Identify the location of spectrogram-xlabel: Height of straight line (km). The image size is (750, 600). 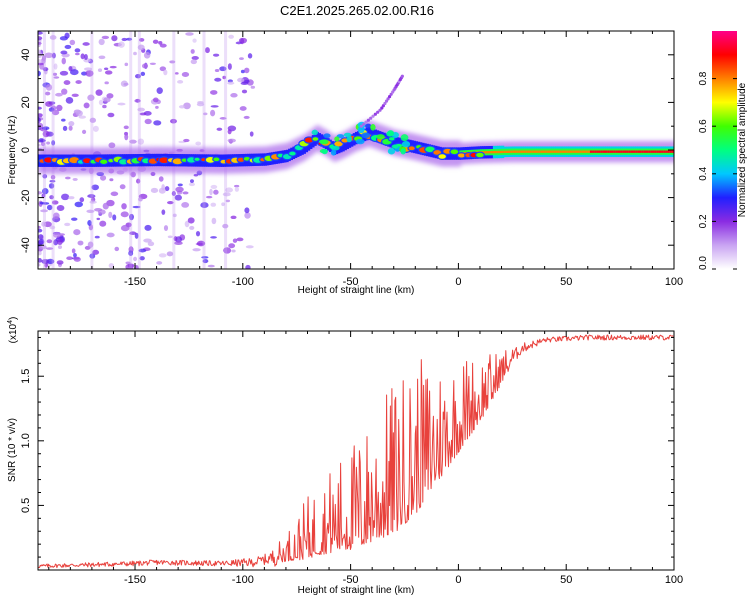
(356, 290).